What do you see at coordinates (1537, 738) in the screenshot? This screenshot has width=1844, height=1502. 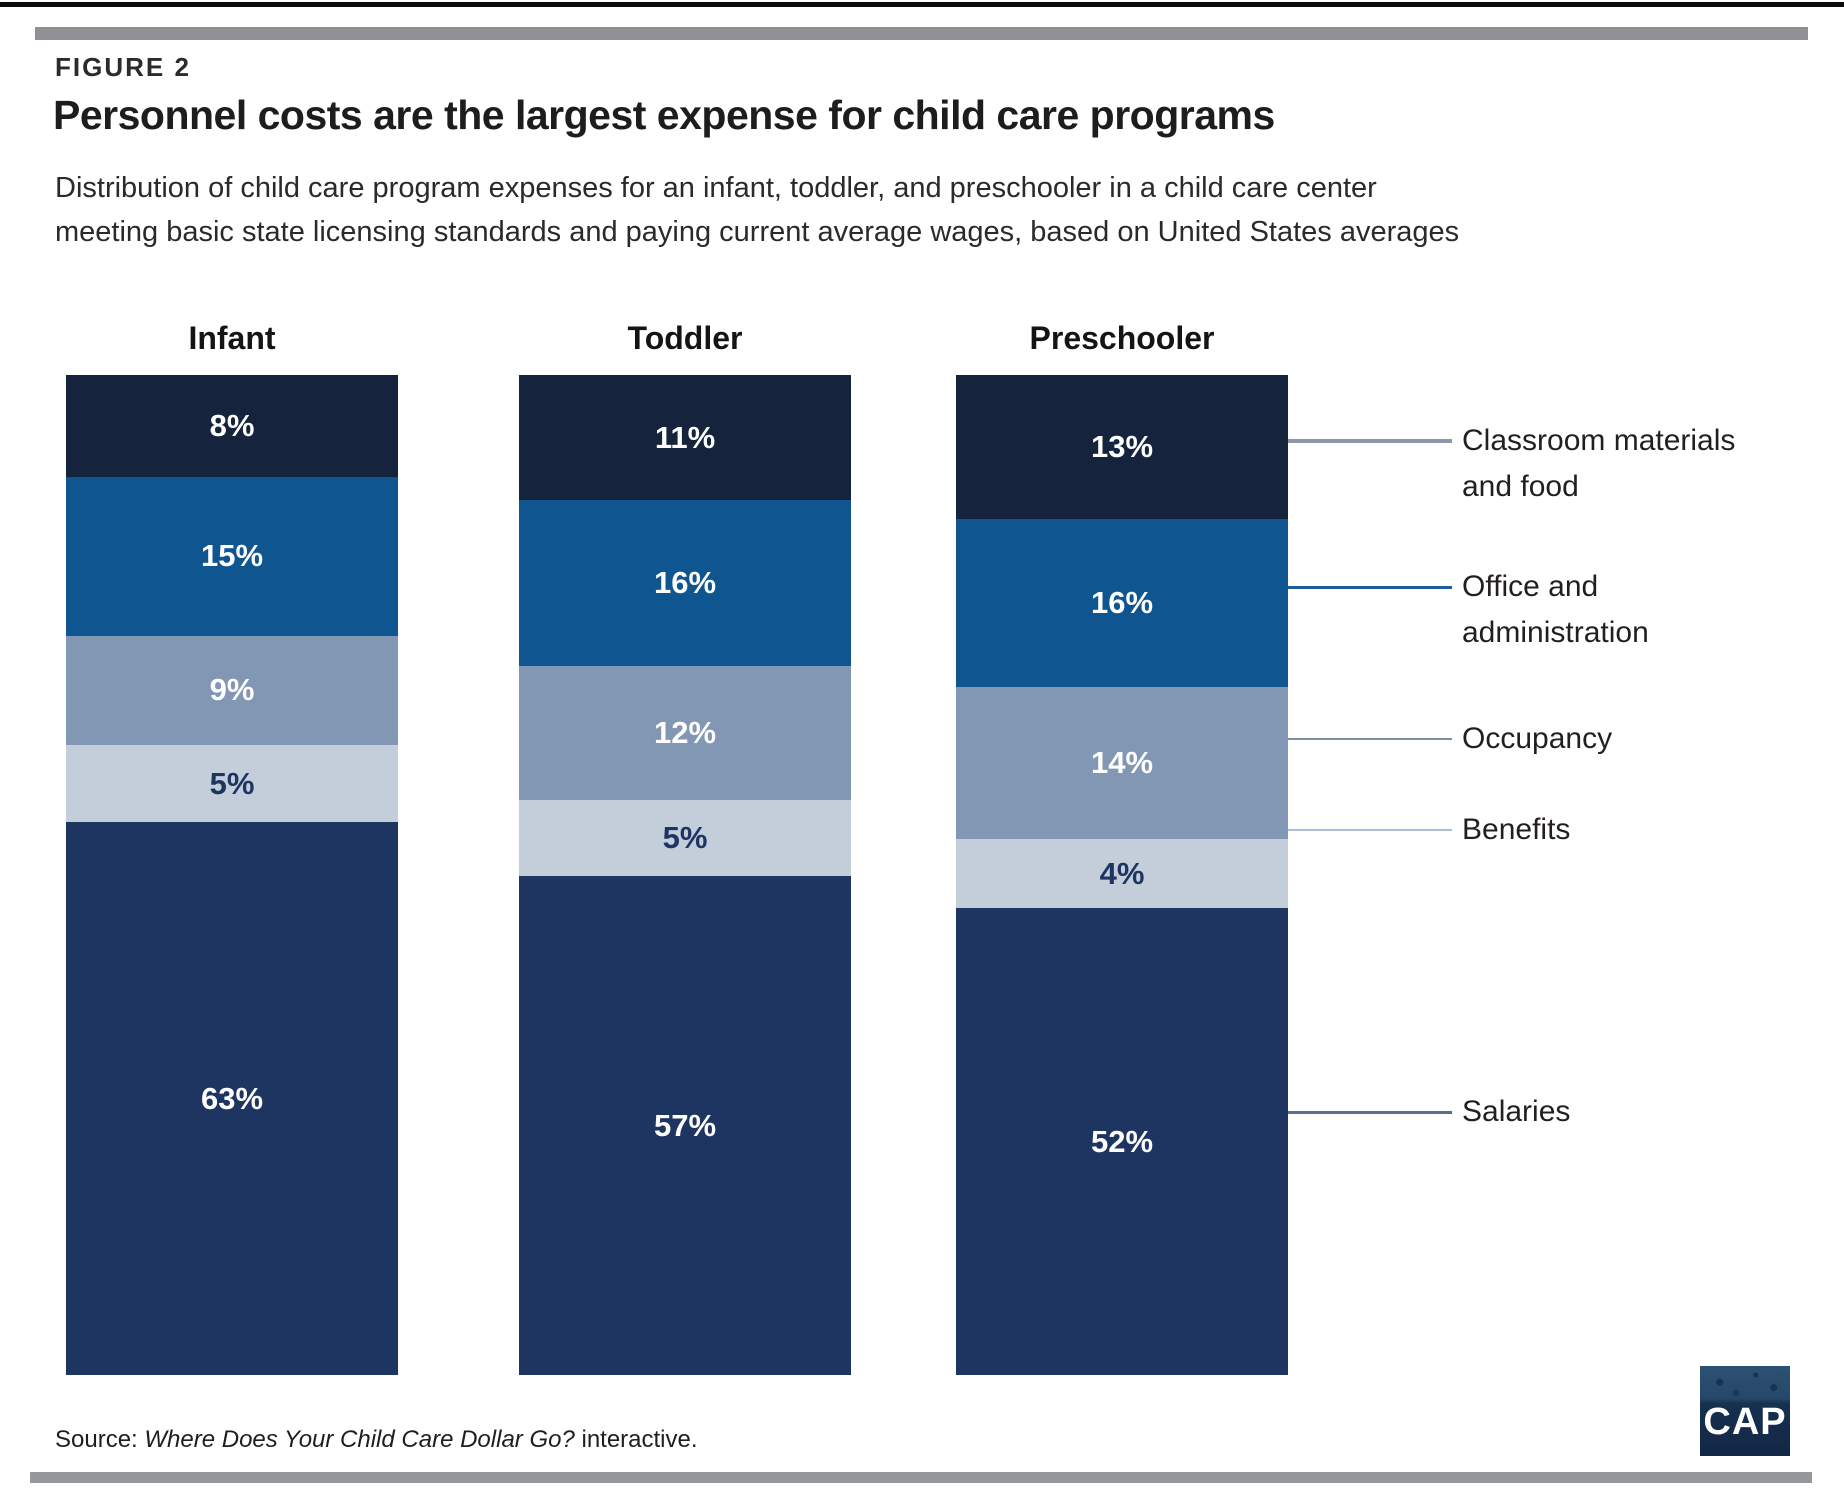 I see `legend-label: Occupancy` at bounding box center [1537, 738].